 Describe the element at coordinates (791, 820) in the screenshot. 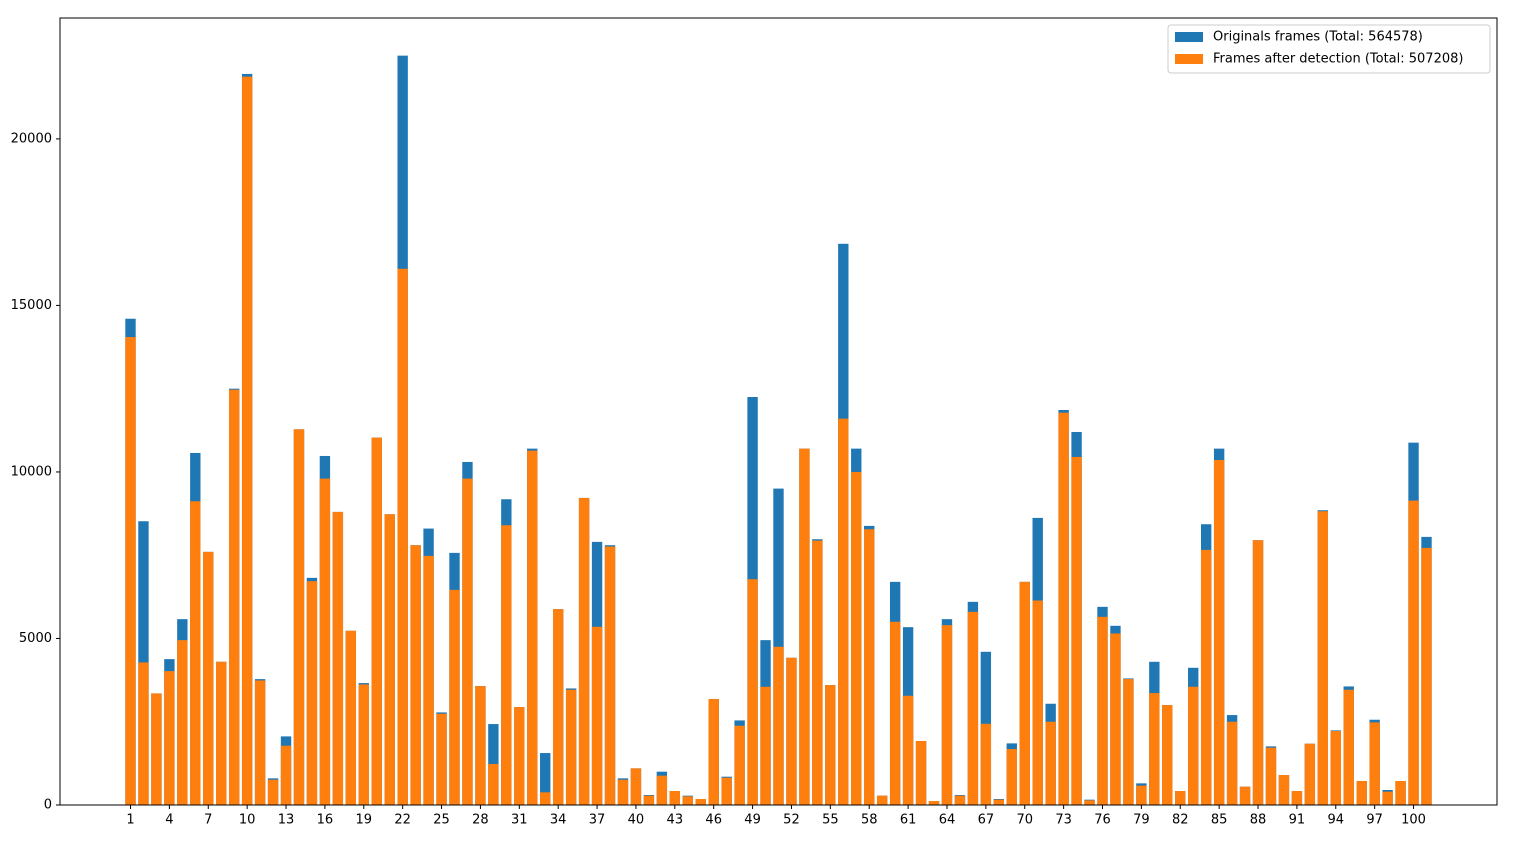

I see `x-tick-label: 52` at that location.